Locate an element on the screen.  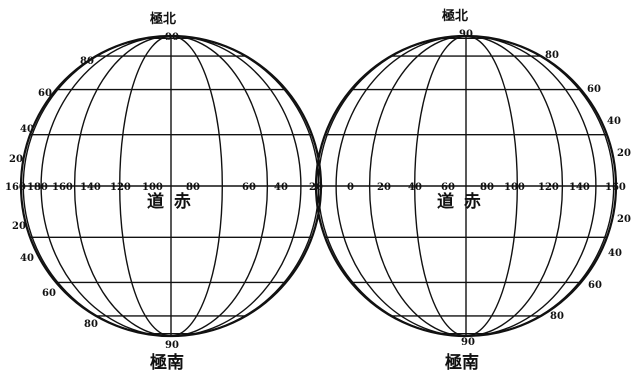
right-lon-label: 20 is located at coordinates (384, 187).